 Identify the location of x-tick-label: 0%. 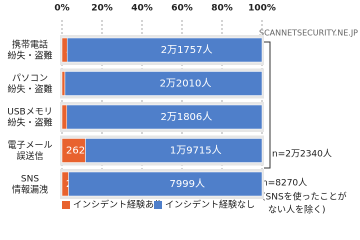
(61, 9).